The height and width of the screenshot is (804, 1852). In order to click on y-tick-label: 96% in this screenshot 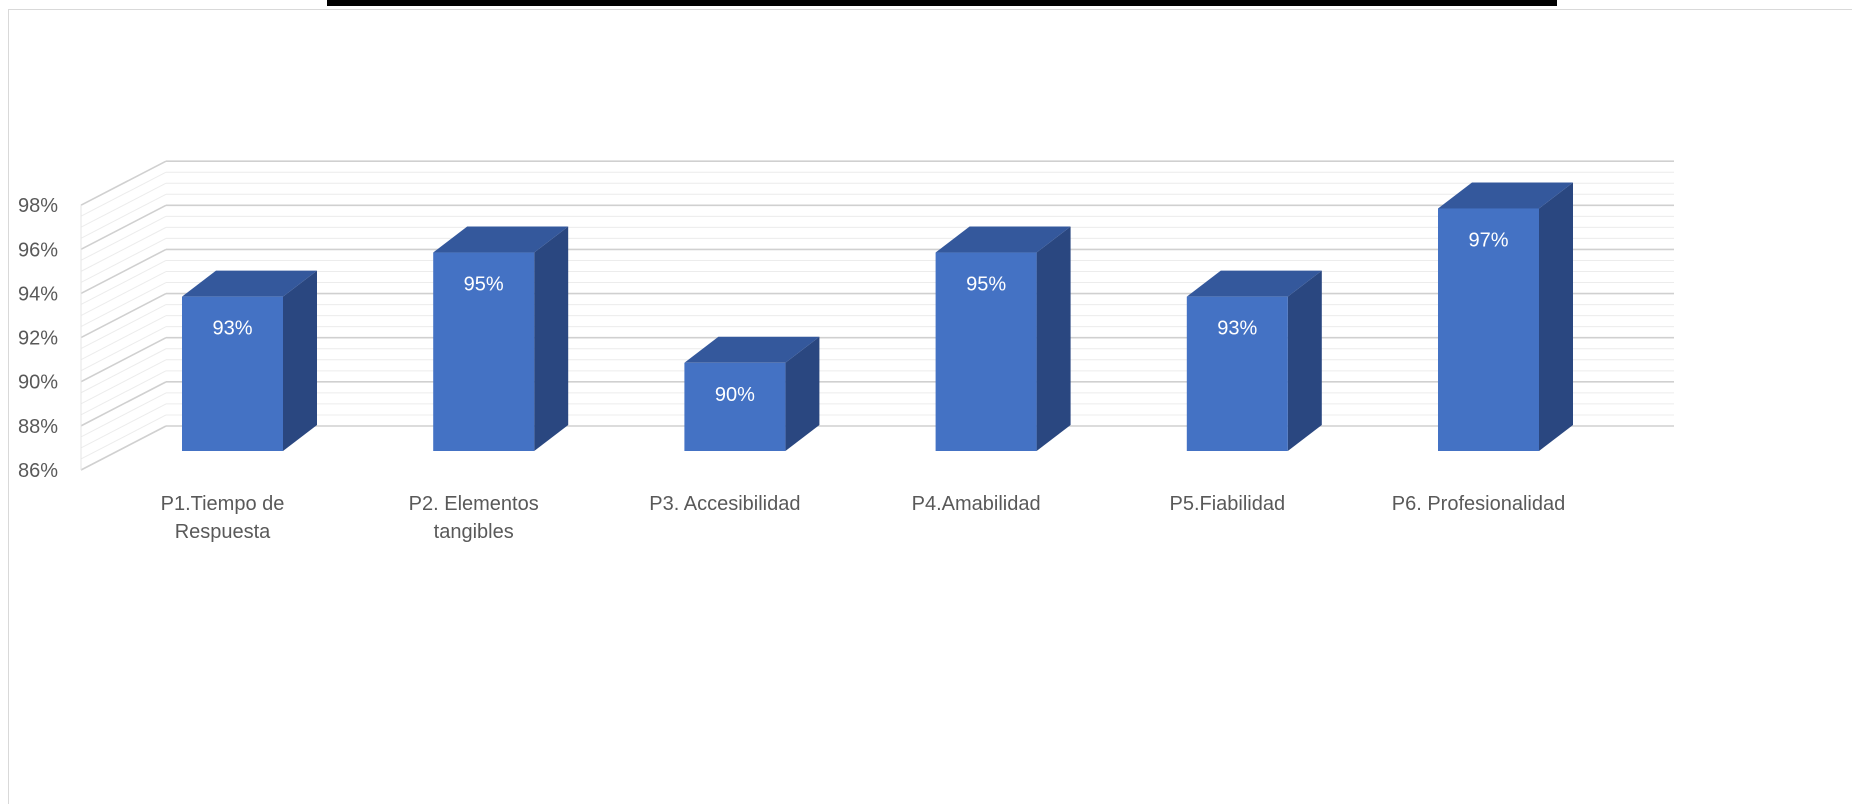, I will do `click(38, 250)`.